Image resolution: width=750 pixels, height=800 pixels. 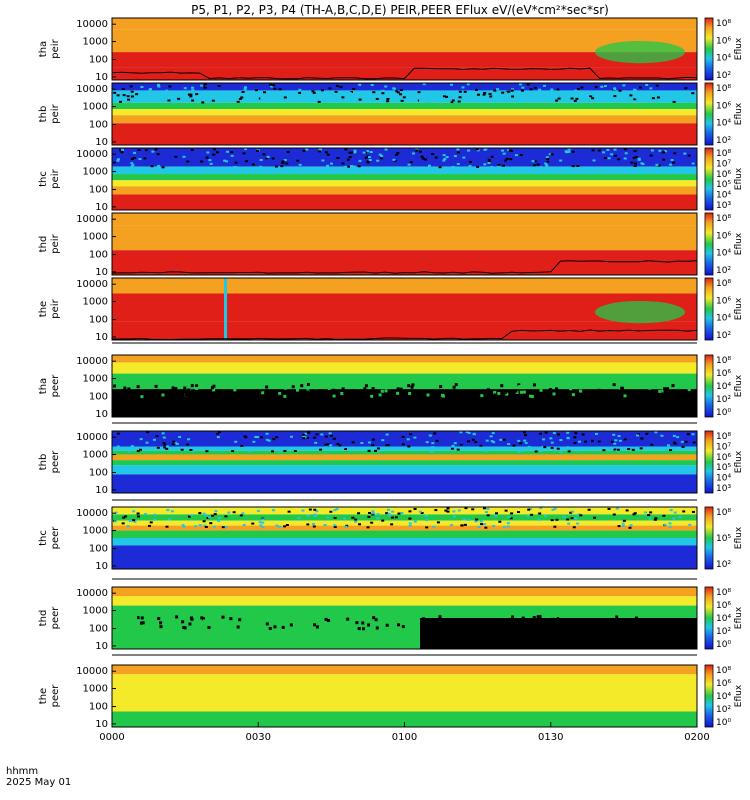 I want to click on y-tick-label: 100, so click(x=98, y=320).